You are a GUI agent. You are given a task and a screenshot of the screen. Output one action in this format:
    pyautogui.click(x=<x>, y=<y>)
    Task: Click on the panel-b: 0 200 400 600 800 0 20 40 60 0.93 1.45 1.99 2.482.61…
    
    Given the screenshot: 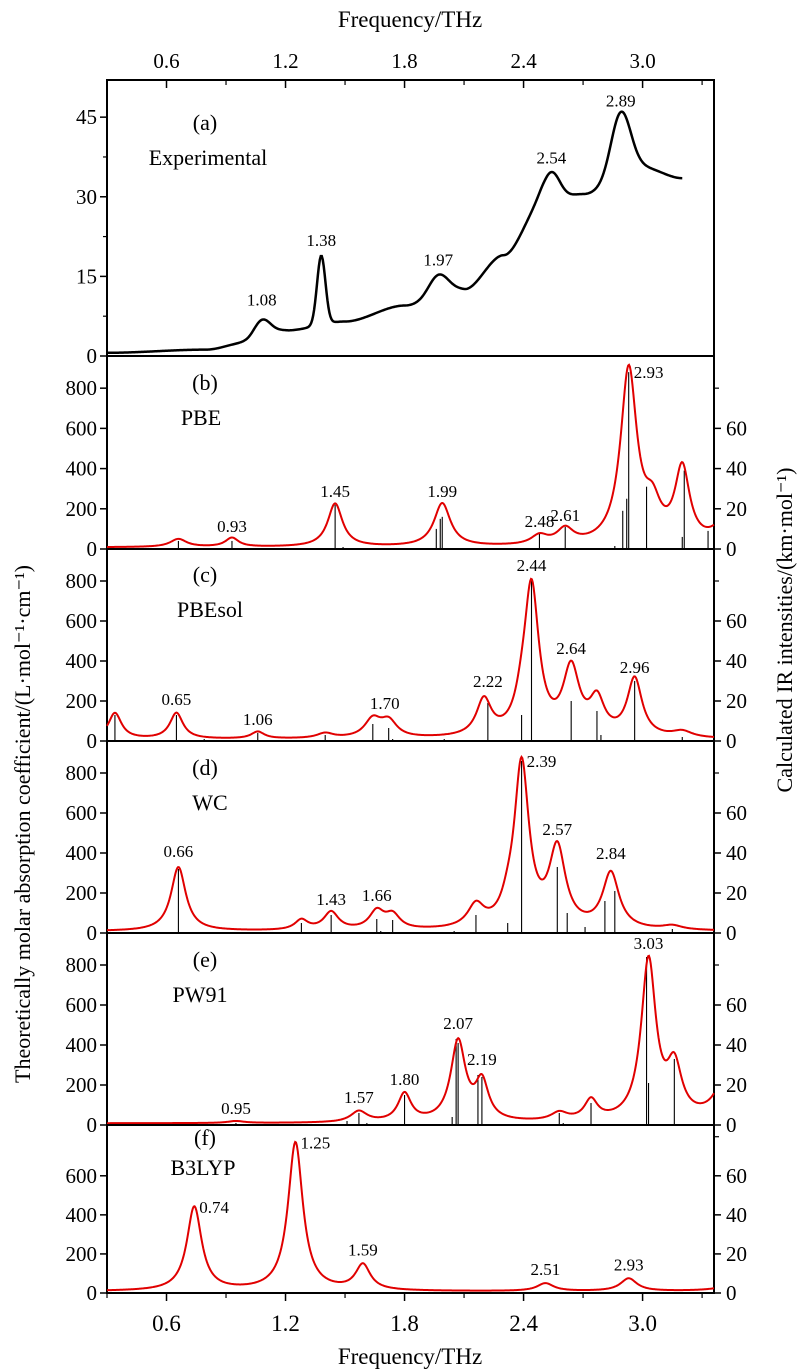 What is the action you would take?
    pyautogui.click(x=406, y=458)
    